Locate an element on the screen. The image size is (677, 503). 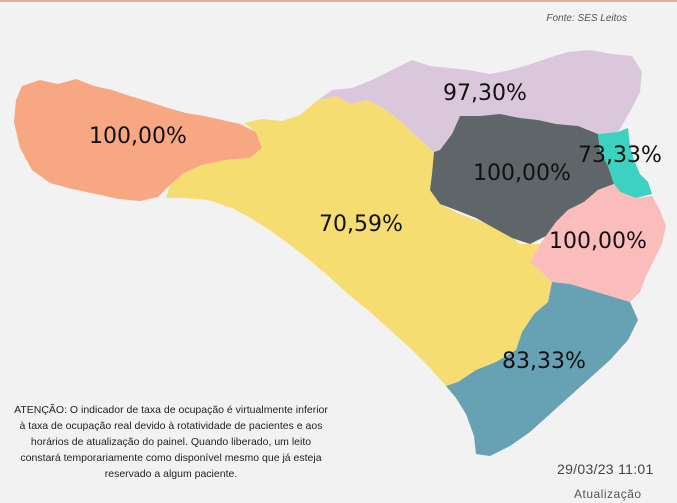
label-meio-oeste-serra: 70,59% is located at coordinates (361, 224).